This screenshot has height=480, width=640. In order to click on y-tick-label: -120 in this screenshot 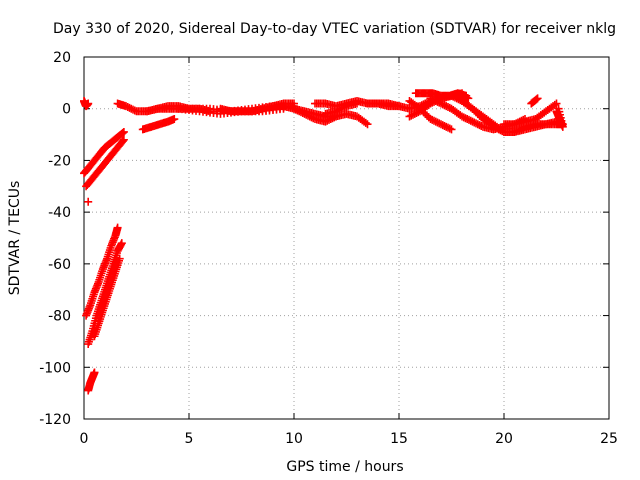, I will do `click(55, 420)`.